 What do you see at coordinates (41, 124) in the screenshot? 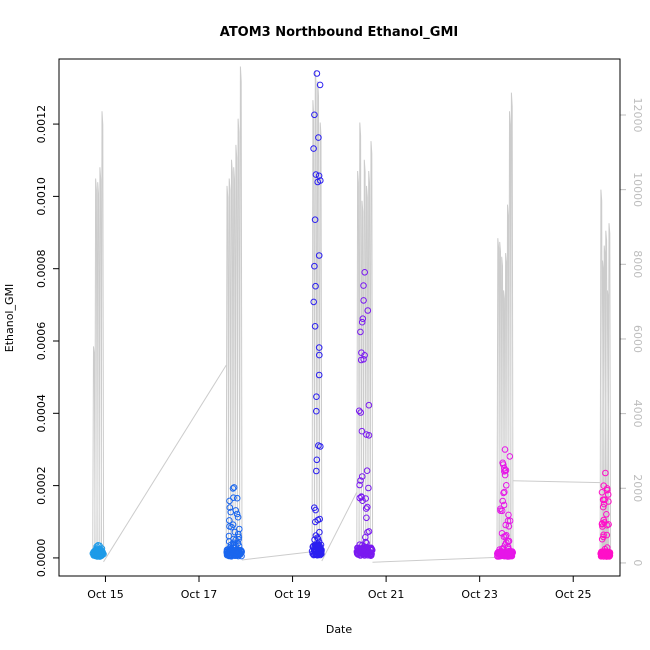
I see `y-left-tick-label: 0.0012` at bounding box center [41, 124].